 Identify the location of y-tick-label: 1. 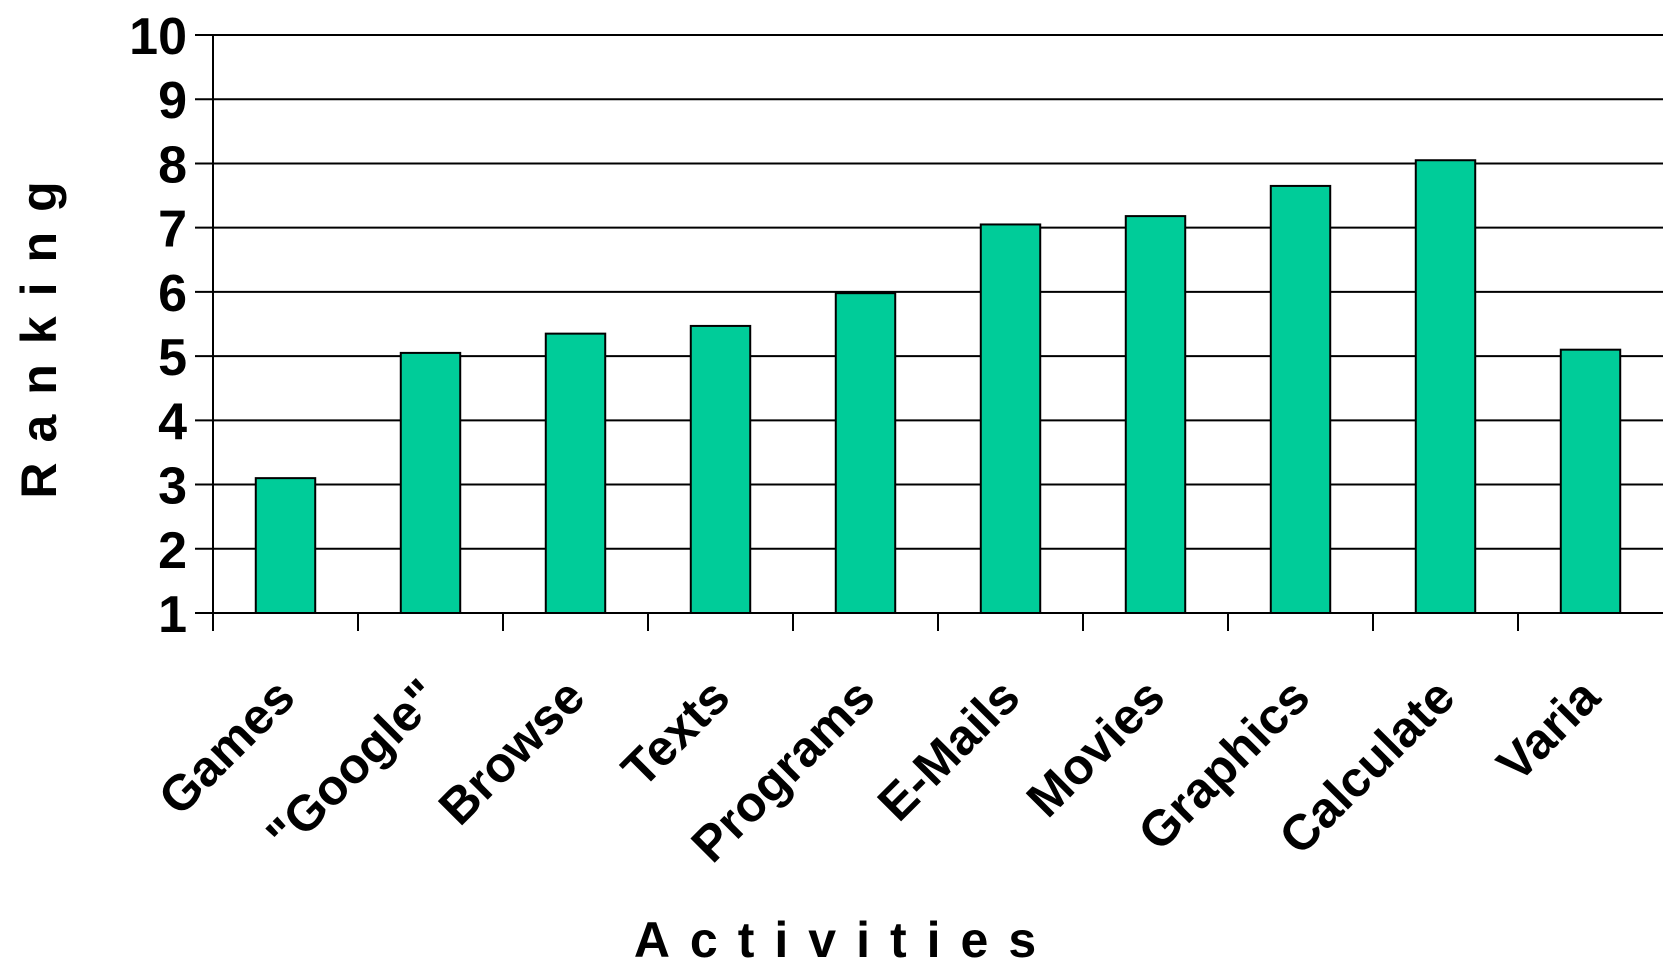
(172, 615).